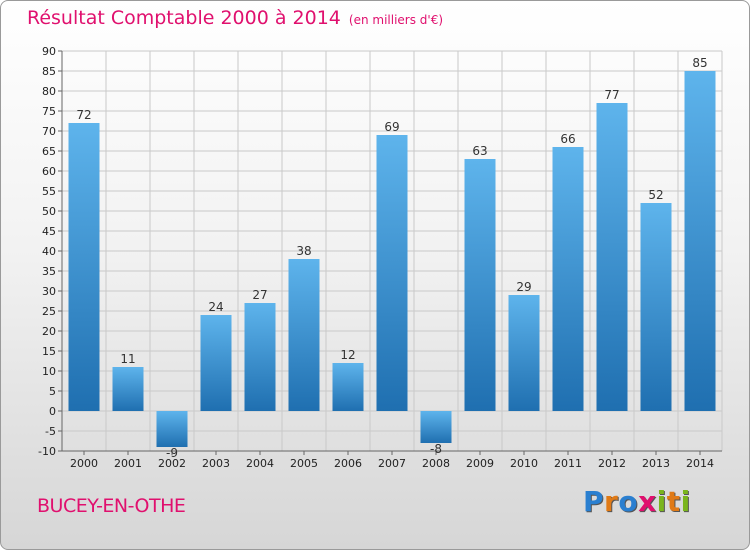 This screenshot has width=750, height=550. What do you see at coordinates (304, 335) in the screenshot?
I see `bar-2005` at bounding box center [304, 335].